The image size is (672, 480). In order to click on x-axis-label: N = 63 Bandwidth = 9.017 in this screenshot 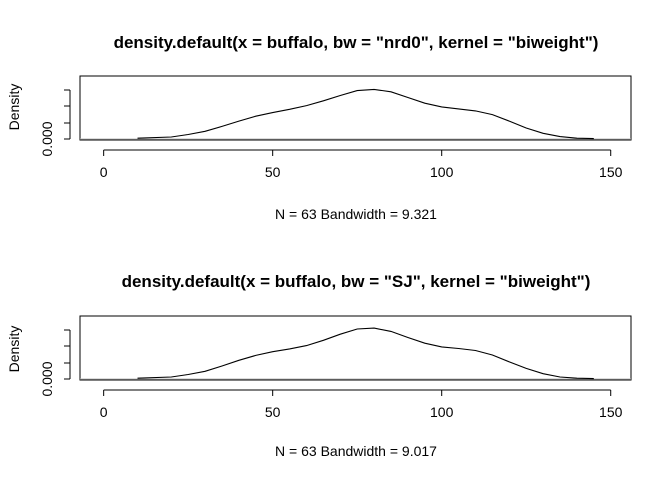, I will do `click(356, 451)`.